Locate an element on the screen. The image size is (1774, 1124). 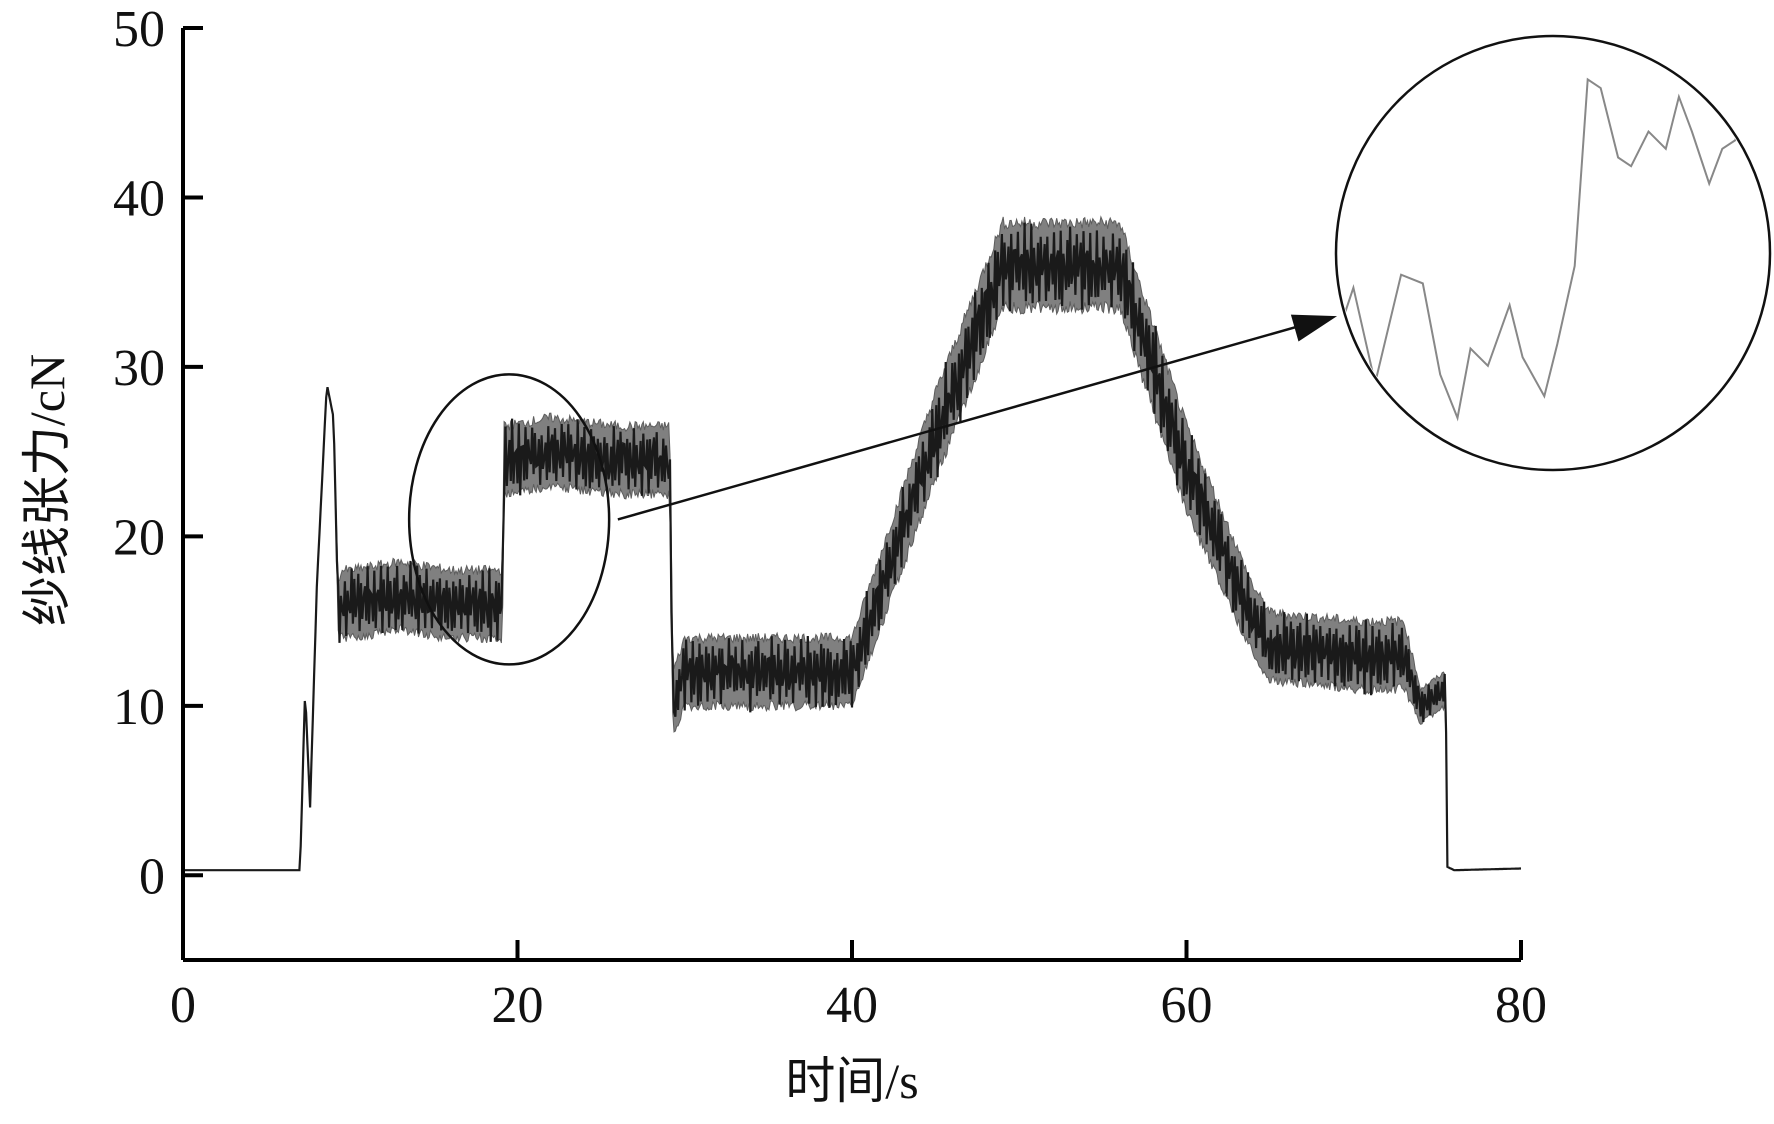
arrow-head is located at coordinates (1314, 328).